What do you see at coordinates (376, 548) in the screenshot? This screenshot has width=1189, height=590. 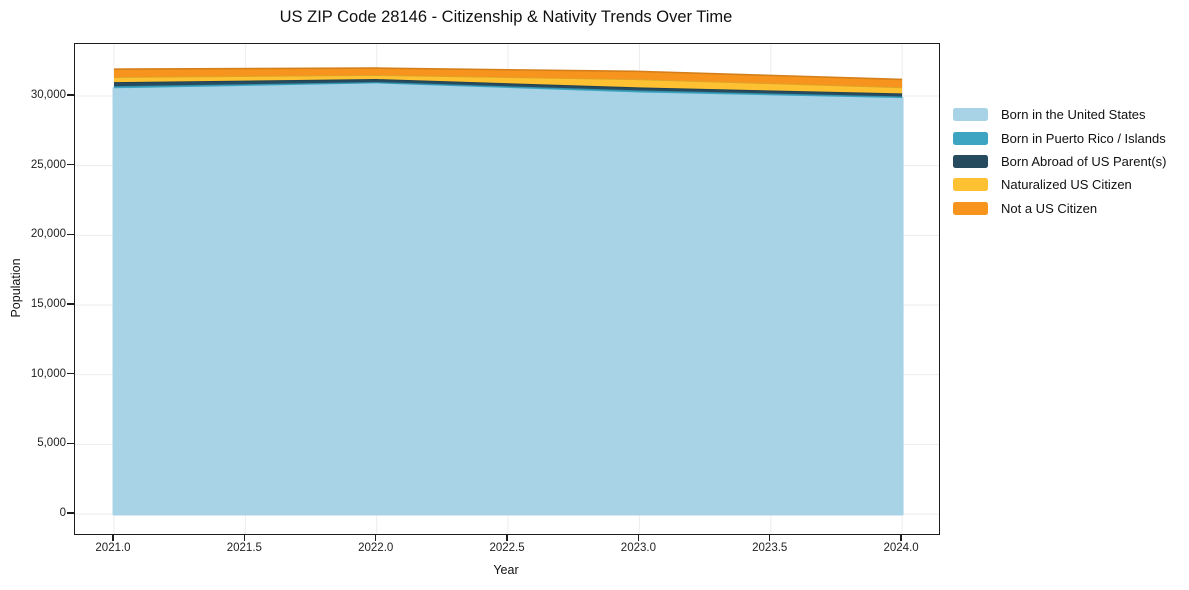 I see `x-tick-label: 2022.0` at bounding box center [376, 548].